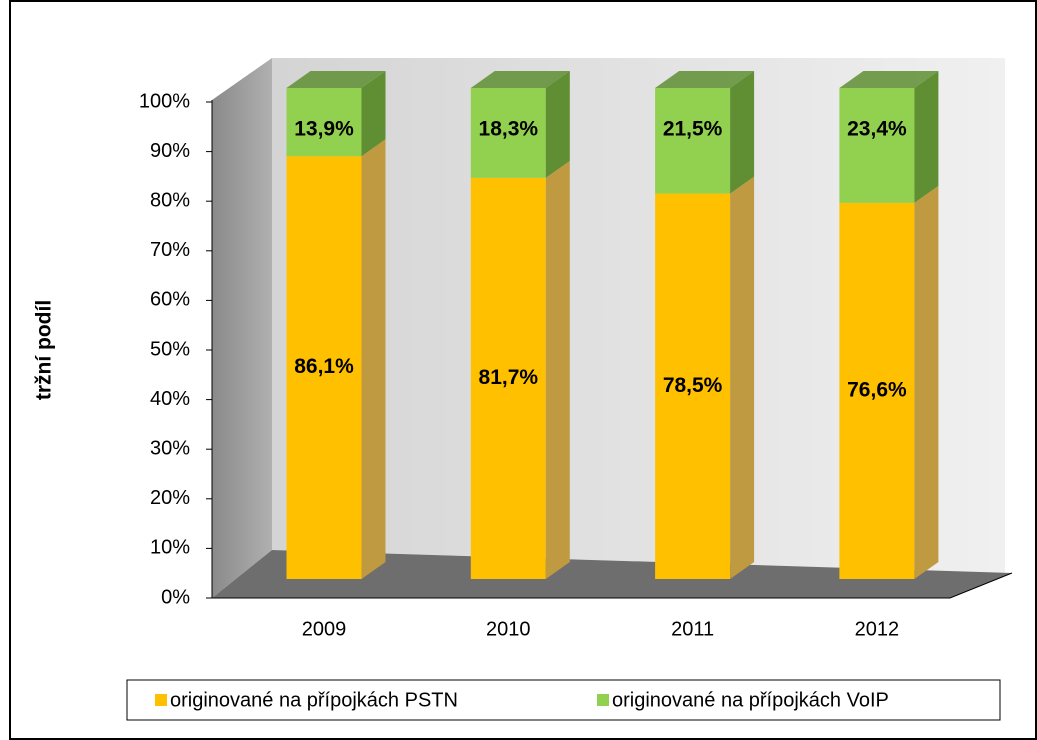 Image resolution: width=1037 pixels, height=740 pixels. What do you see at coordinates (170, 498) in the screenshot?
I see `y-tick-label: 20%` at bounding box center [170, 498].